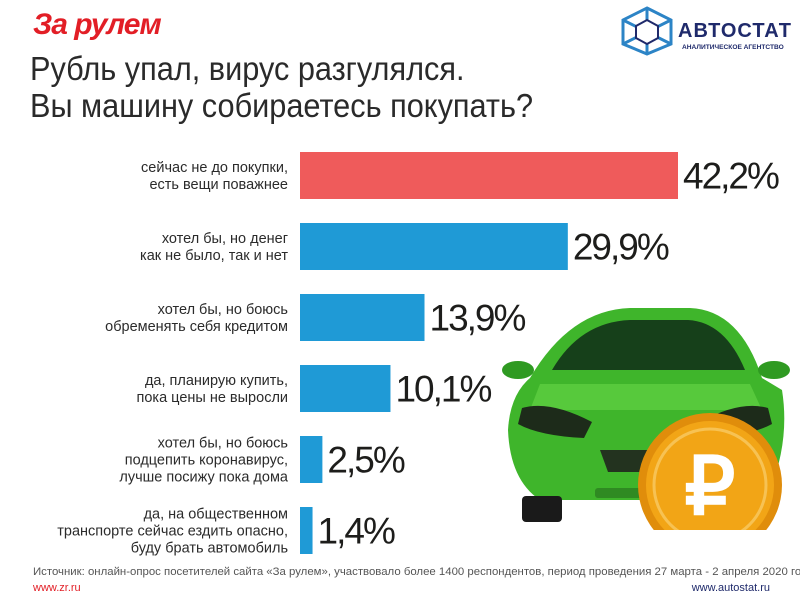 The height and width of the screenshot is (600, 800). Describe the element at coordinates (730, 588) in the screenshot. I see `autostat-url-link: www.autostat.ru` at that location.